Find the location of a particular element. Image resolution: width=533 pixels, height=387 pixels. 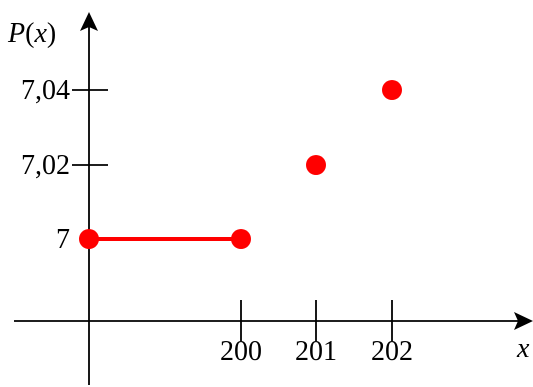

y-axis-label-func: P is located at coordinates (16, 33).